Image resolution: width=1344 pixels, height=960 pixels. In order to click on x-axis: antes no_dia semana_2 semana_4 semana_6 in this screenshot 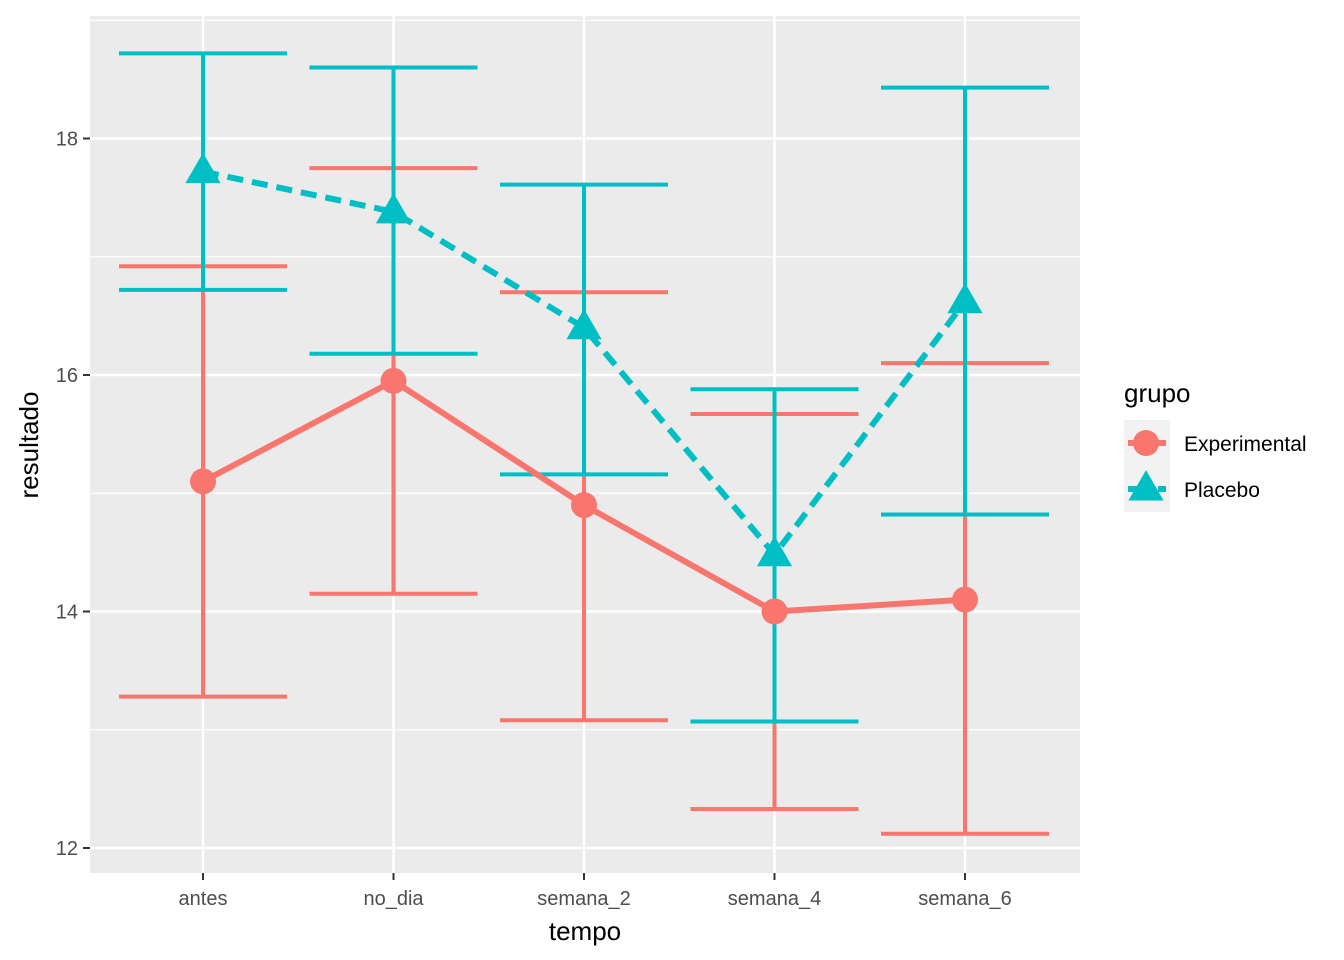, I will do `click(595, 891)`.